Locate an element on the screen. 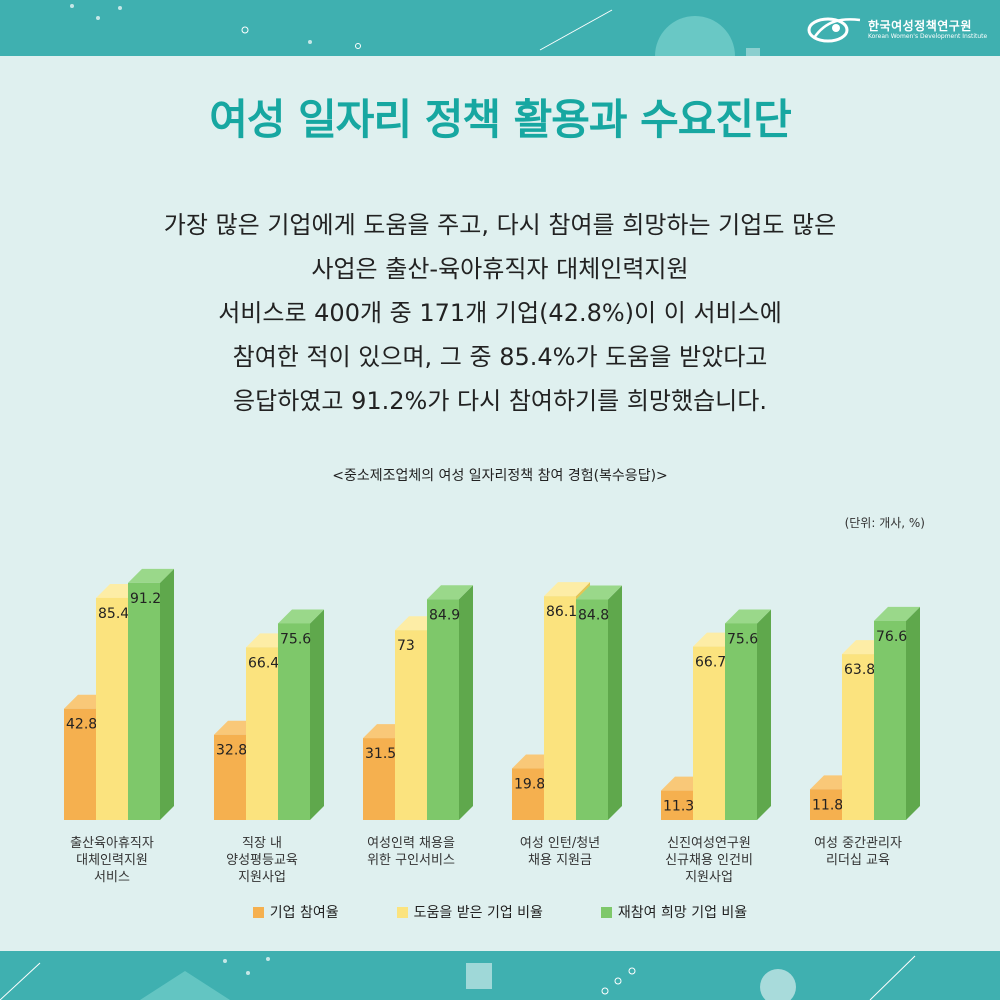  legend-label: 도움을 받은 기업 비율 is located at coordinates (478, 913).